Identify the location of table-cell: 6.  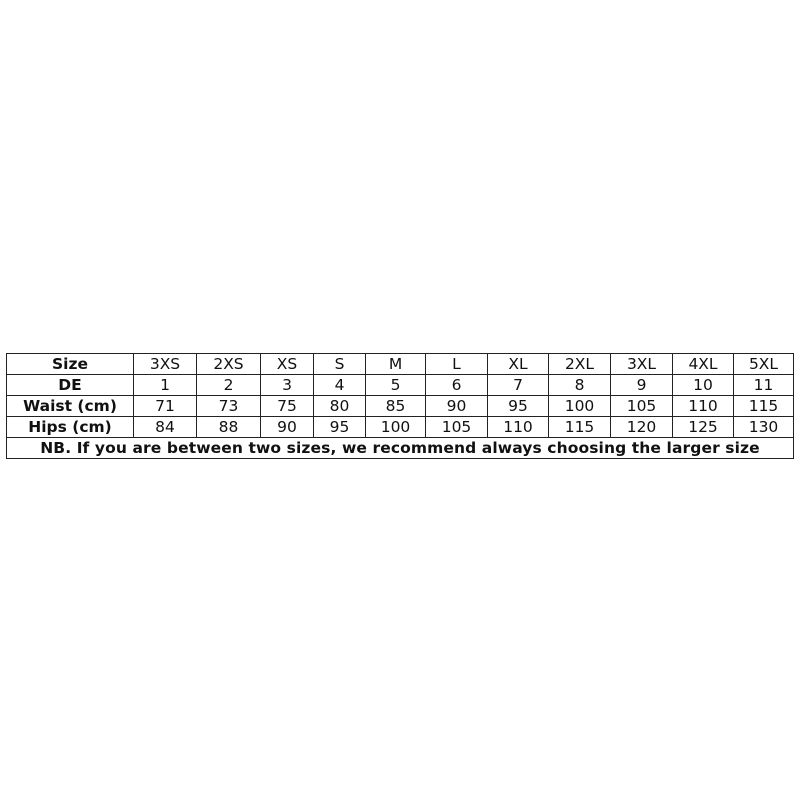
(456, 385).